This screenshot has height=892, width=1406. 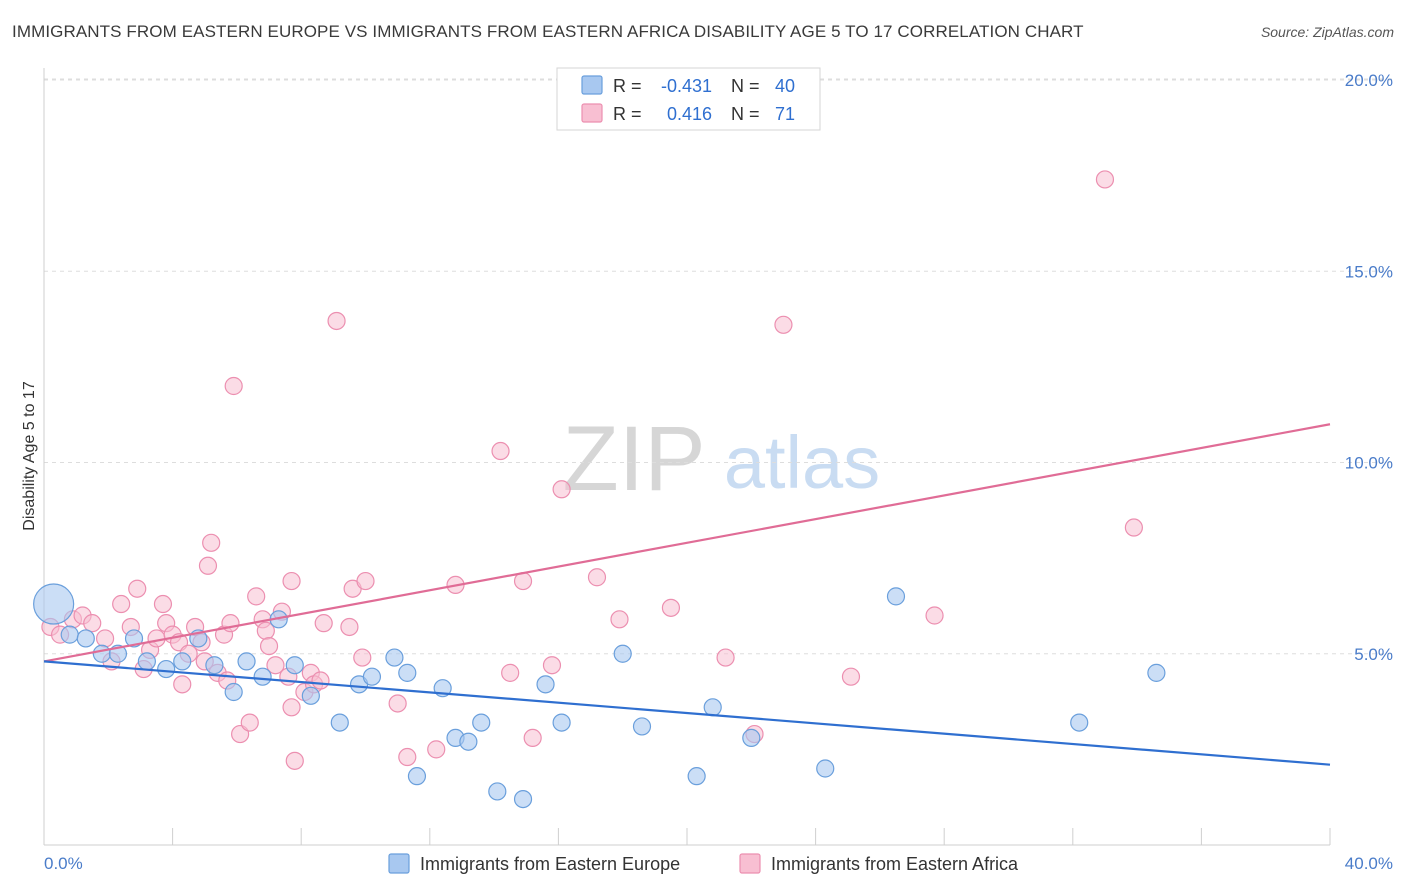 What do you see at coordinates (785, 86) in the screenshot?
I see `stats-n-value-1: 40` at bounding box center [785, 86].